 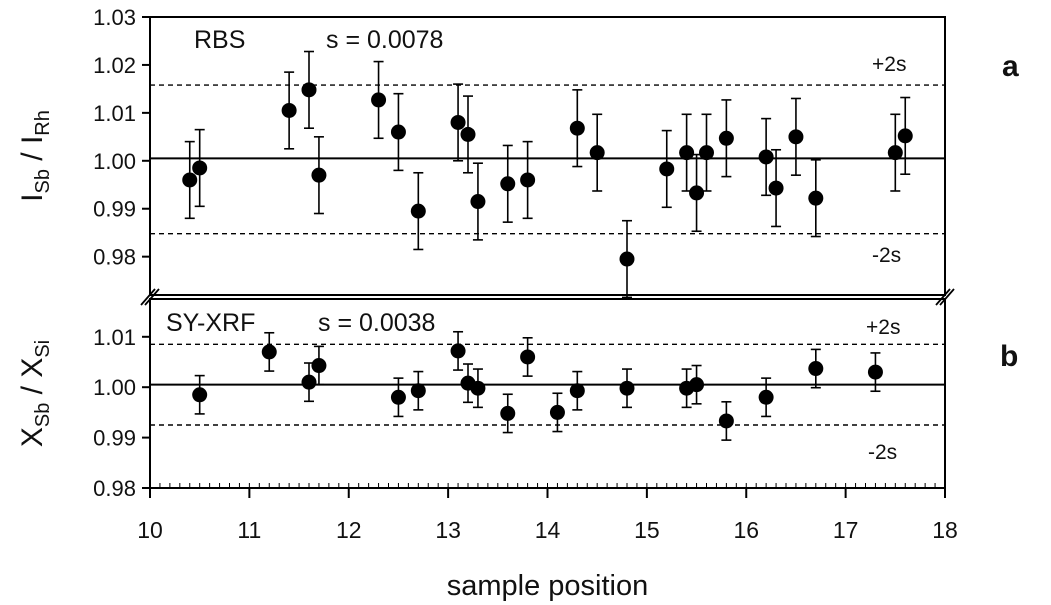 I want to click on x-axis-title: sample position, so click(x=548, y=586).